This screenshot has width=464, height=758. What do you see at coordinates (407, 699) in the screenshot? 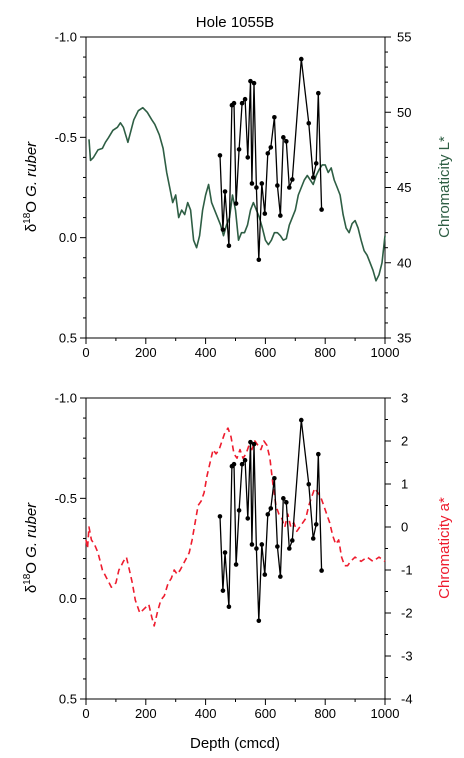
I see `y-right-tick-label: -4` at bounding box center [407, 699].